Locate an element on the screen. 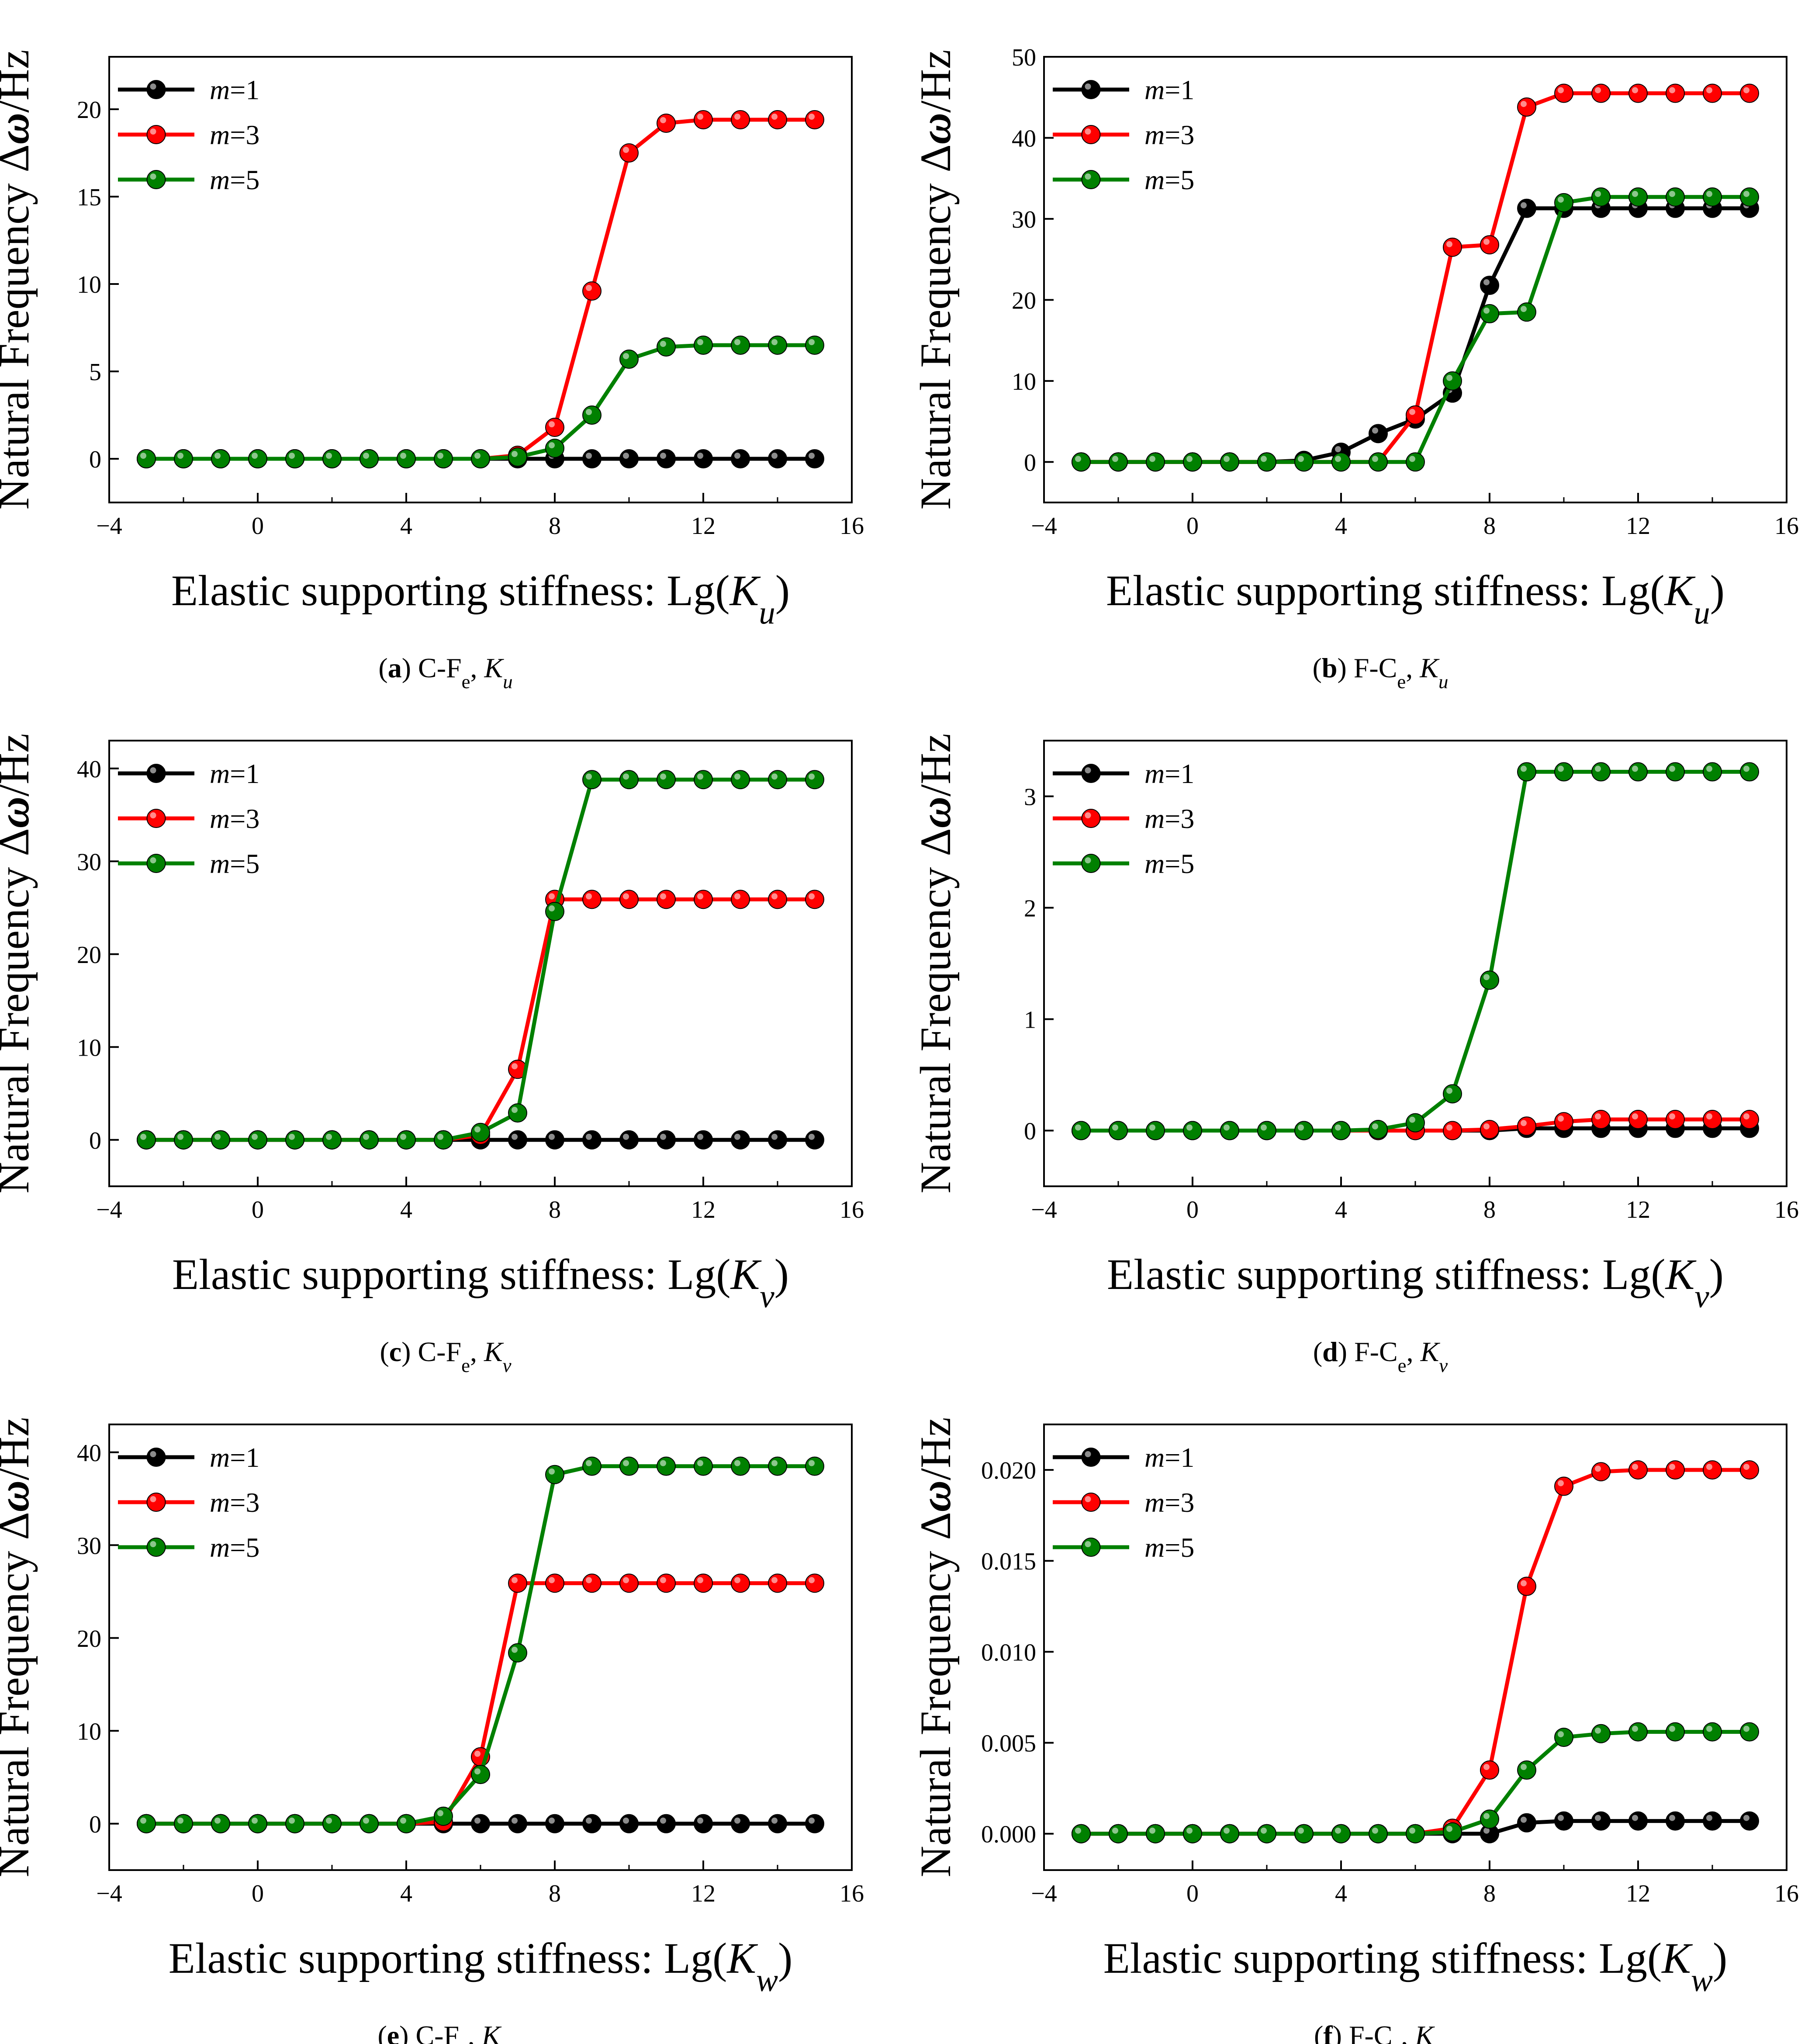 The image size is (1815, 2044). y-tick-label: 3 is located at coordinates (1030, 797).